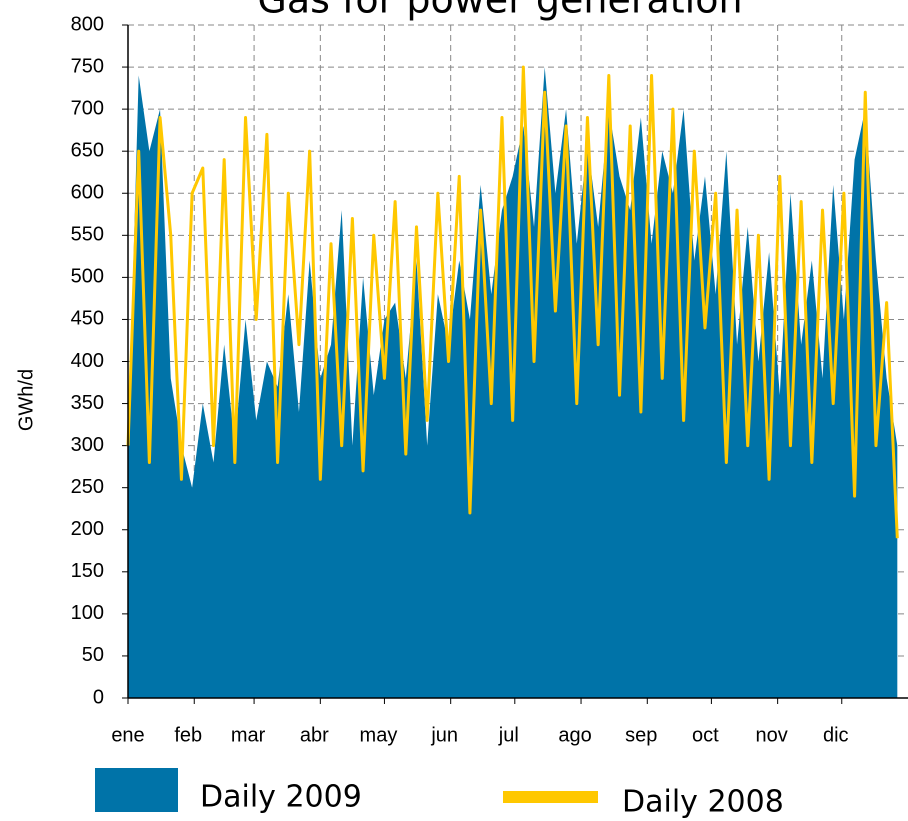 This screenshot has width=908, height=821. I want to click on x-tick-label: nov, so click(772, 735).